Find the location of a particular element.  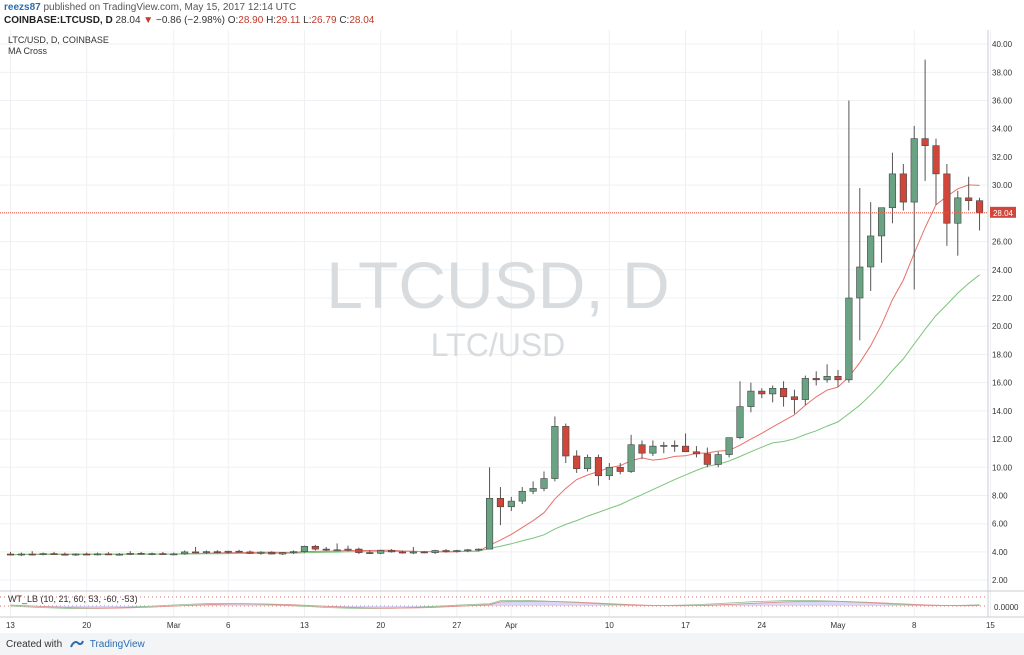

publisher-link: reezs87 is located at coordinates (22, 7).